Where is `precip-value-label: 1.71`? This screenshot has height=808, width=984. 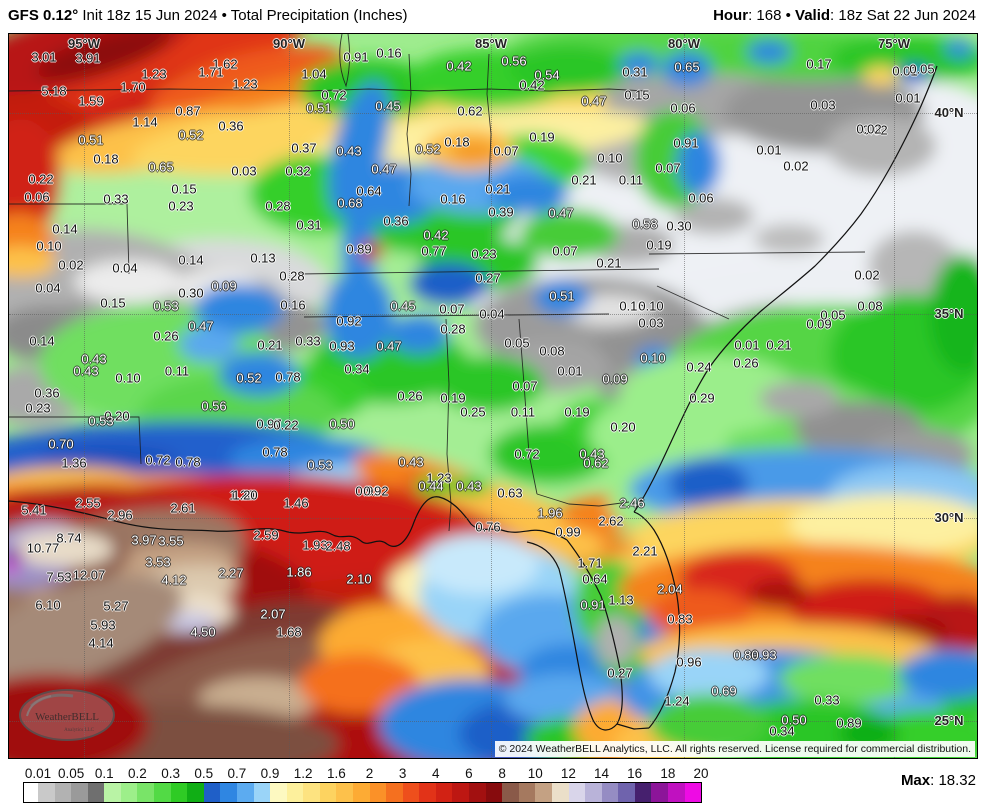 precip-value-label: 1.71 is located at coordinates (211, 72).